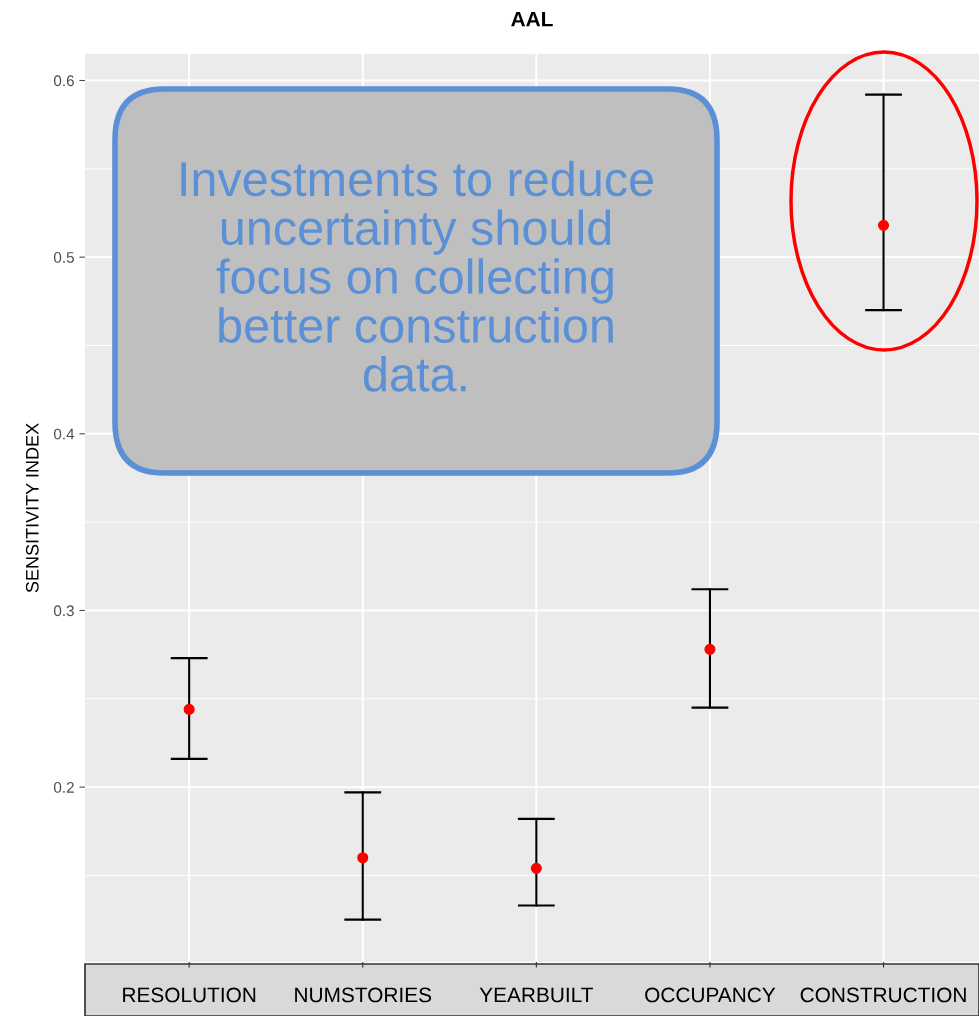 The height and width of the screenshot is (1016, 979). Describe the element at coordinates (63, 787) in the screenshot. I see `y-tick-label: 0.2` at that location.